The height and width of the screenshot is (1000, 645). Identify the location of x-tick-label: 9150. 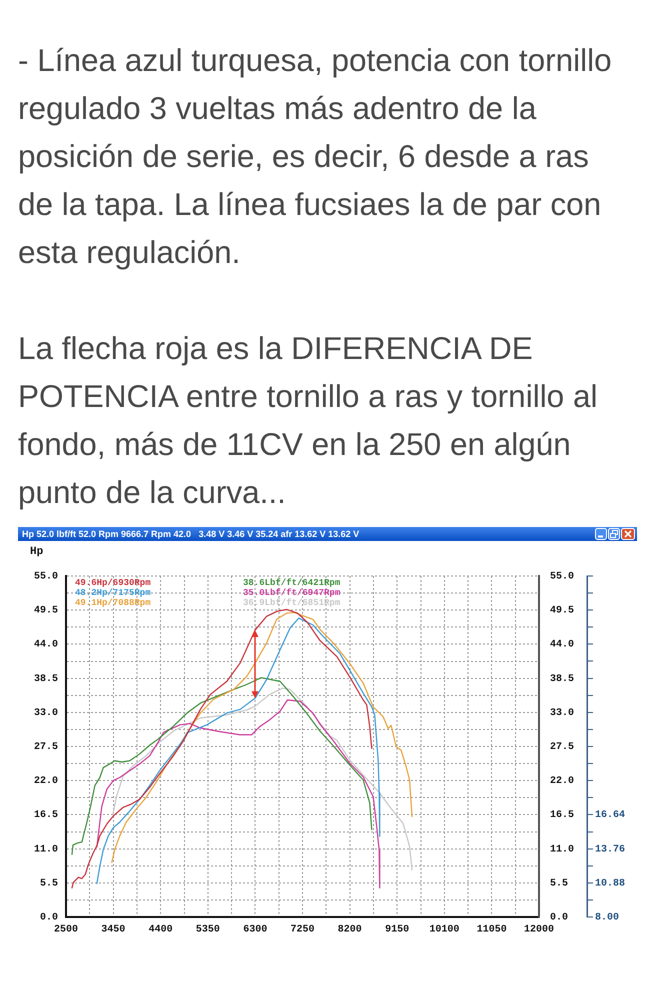
(397, 930).